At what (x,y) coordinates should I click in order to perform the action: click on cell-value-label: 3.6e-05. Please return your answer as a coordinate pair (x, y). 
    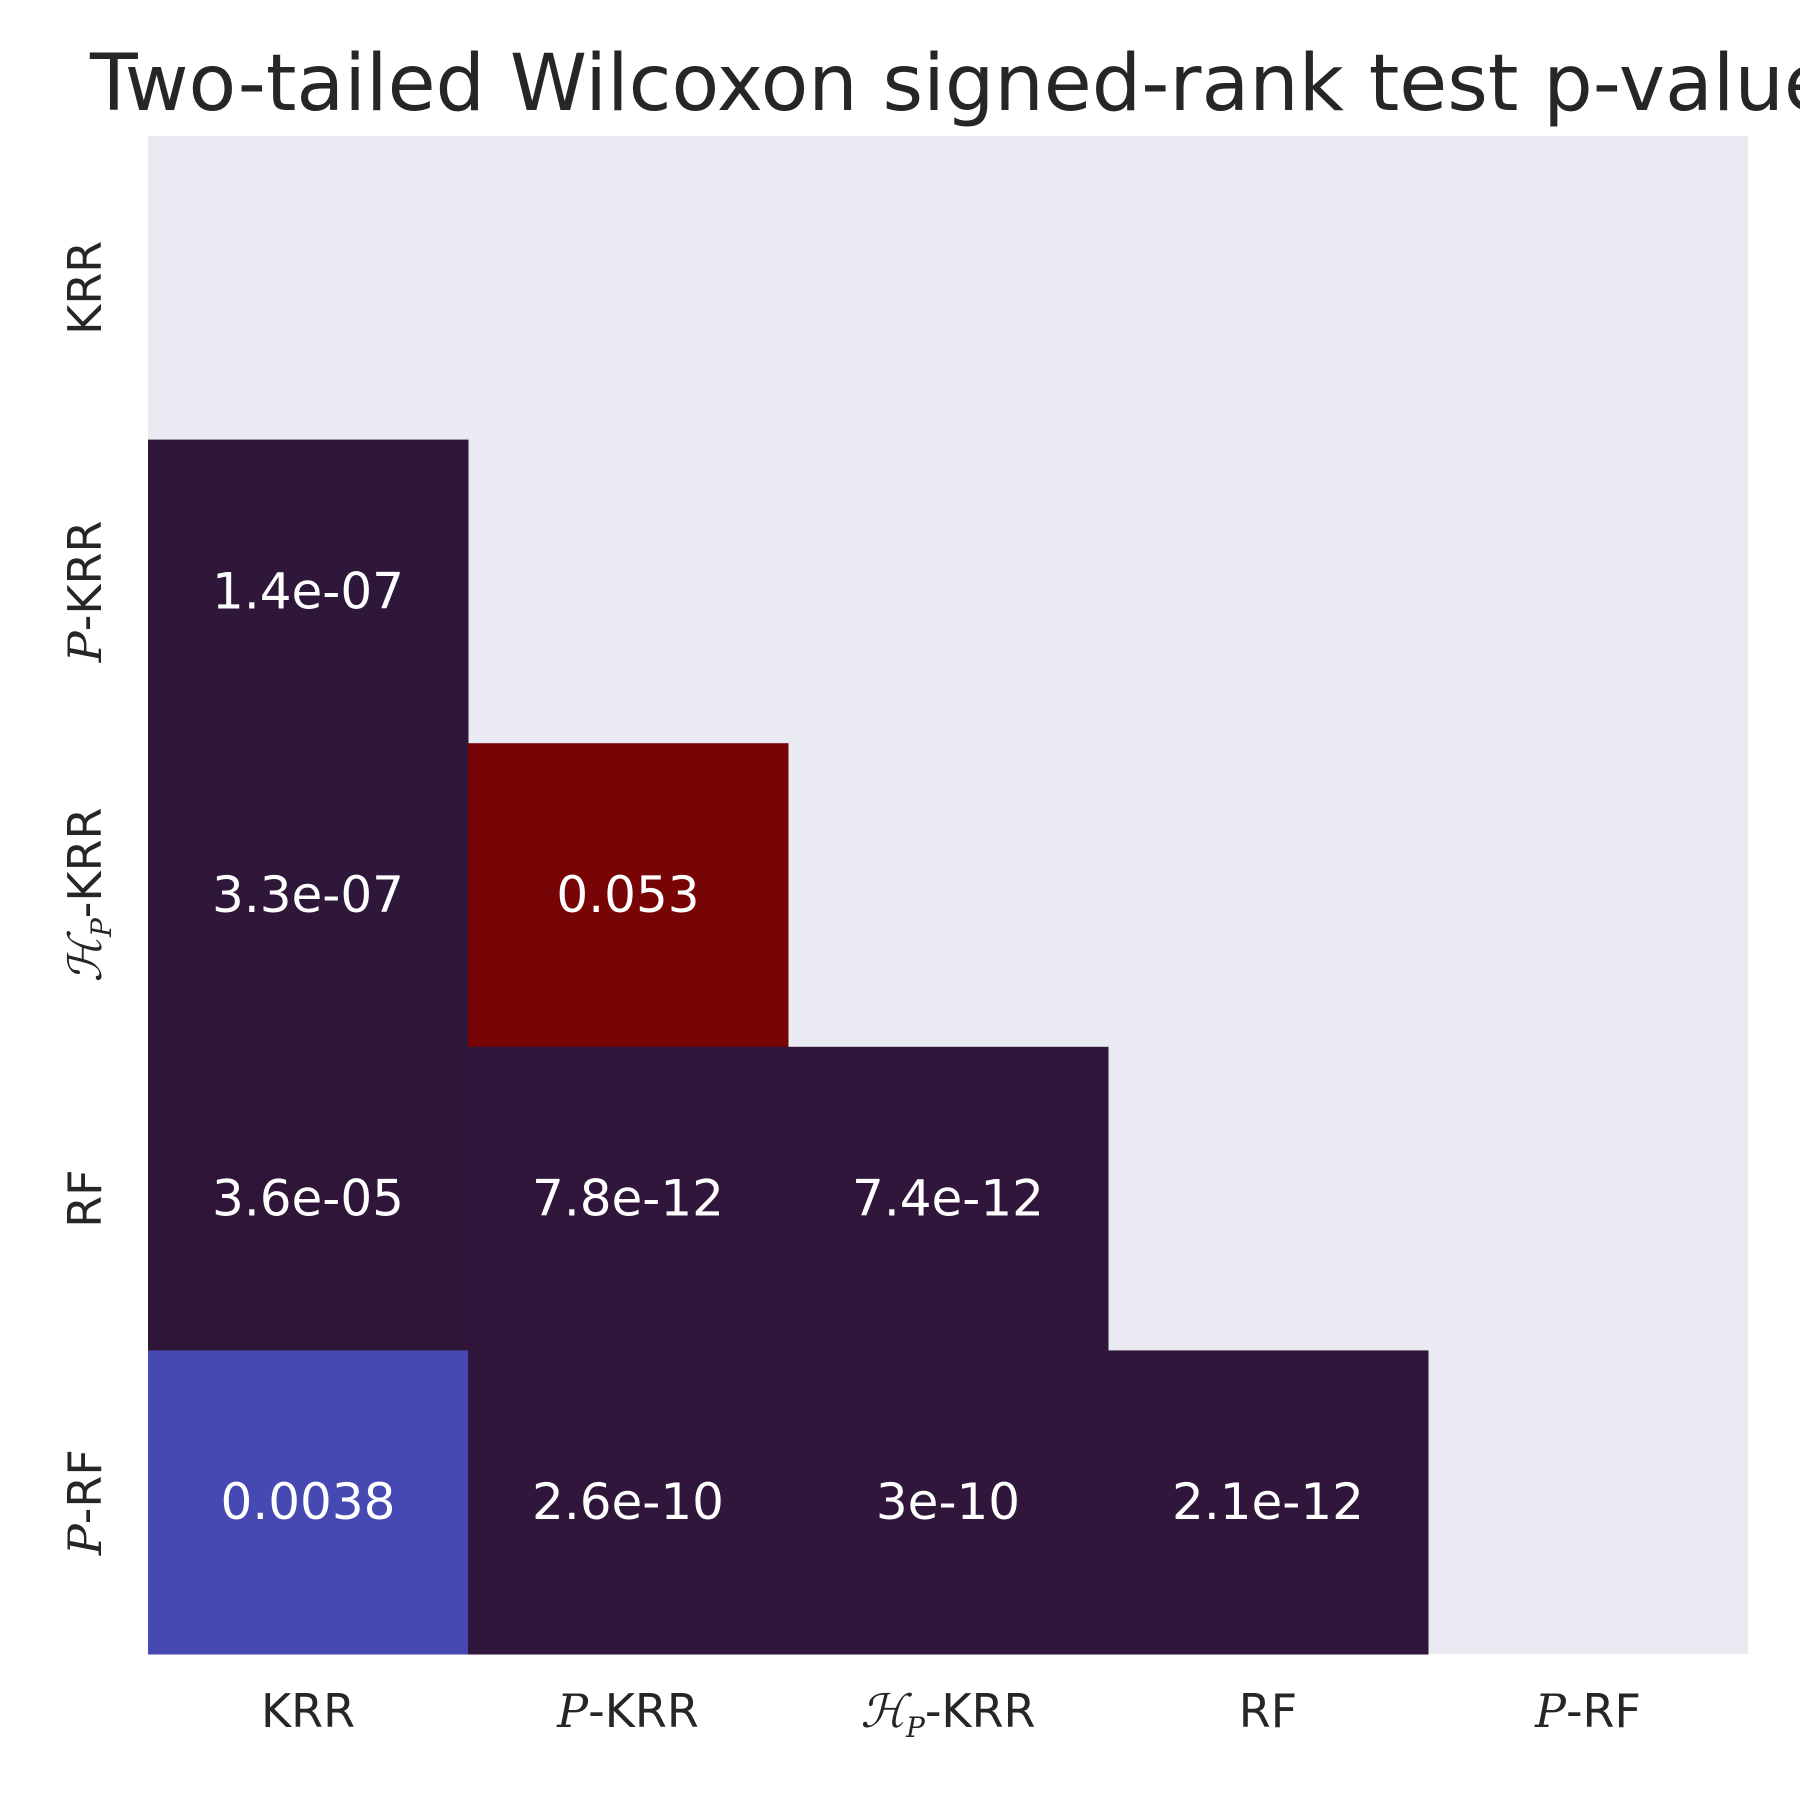
    Looking at the image, I should click on (308, 1199).